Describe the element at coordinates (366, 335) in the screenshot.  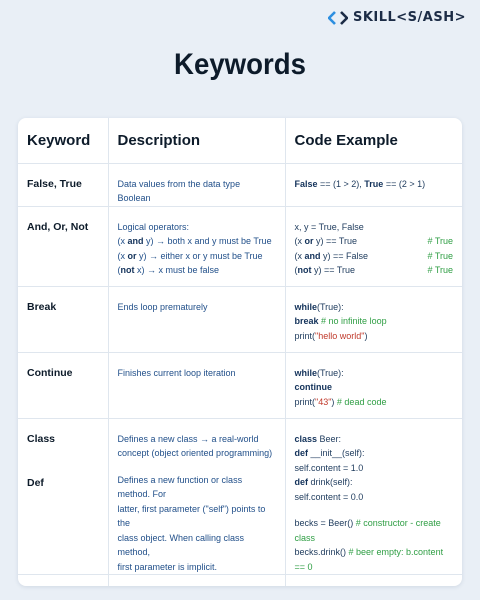
I see `text-token: )` at that location.